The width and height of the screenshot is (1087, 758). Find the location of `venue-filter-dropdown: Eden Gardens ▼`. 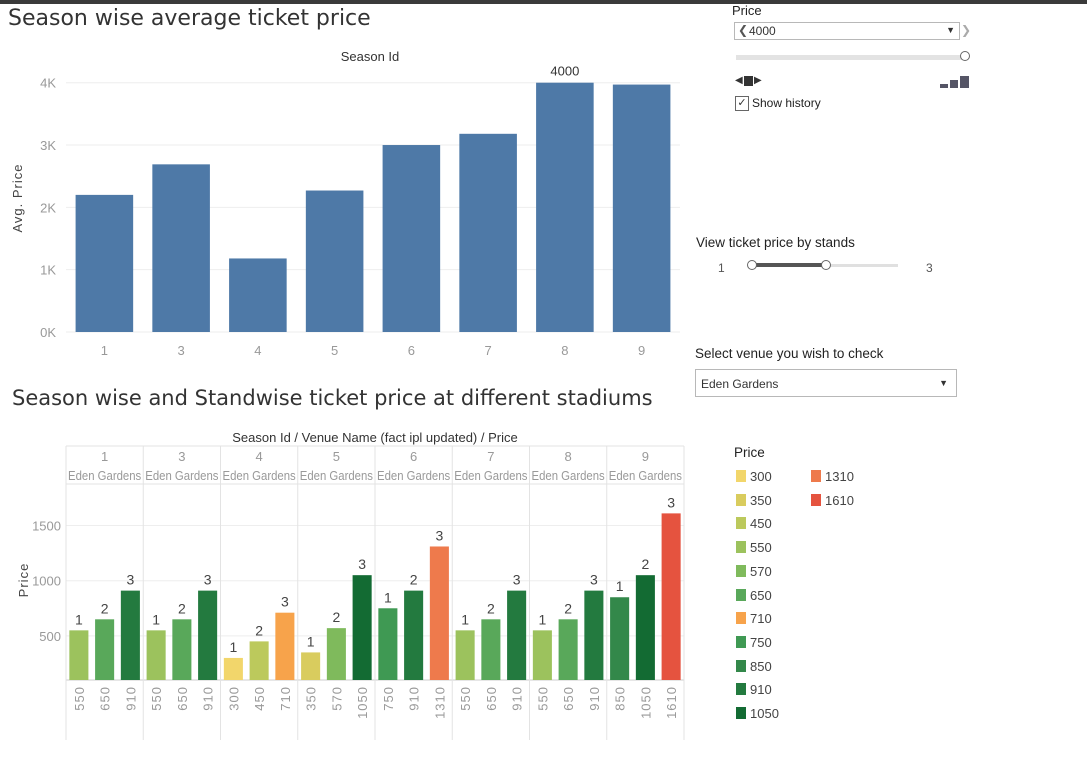

venue-filter-dropdown: Eden Gardens ▼ is located at coordinates (826, 383).